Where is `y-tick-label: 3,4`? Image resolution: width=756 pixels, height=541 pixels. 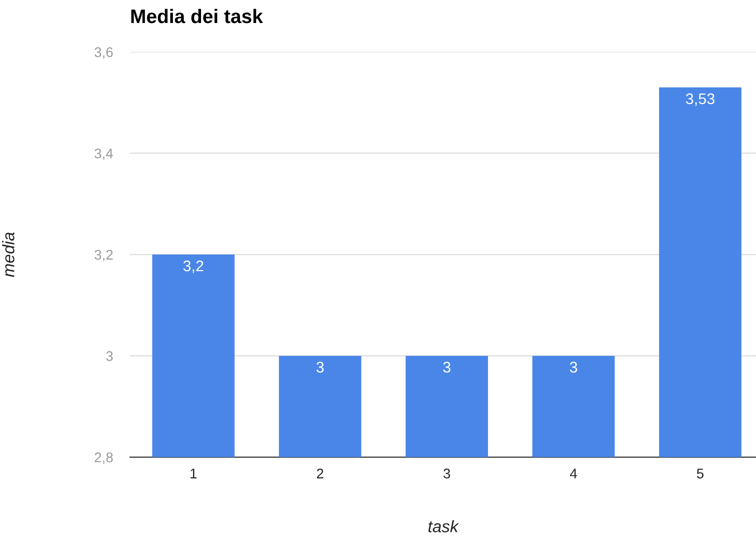 y-tick-label: 3,4 is located at coordinates (103, 154).